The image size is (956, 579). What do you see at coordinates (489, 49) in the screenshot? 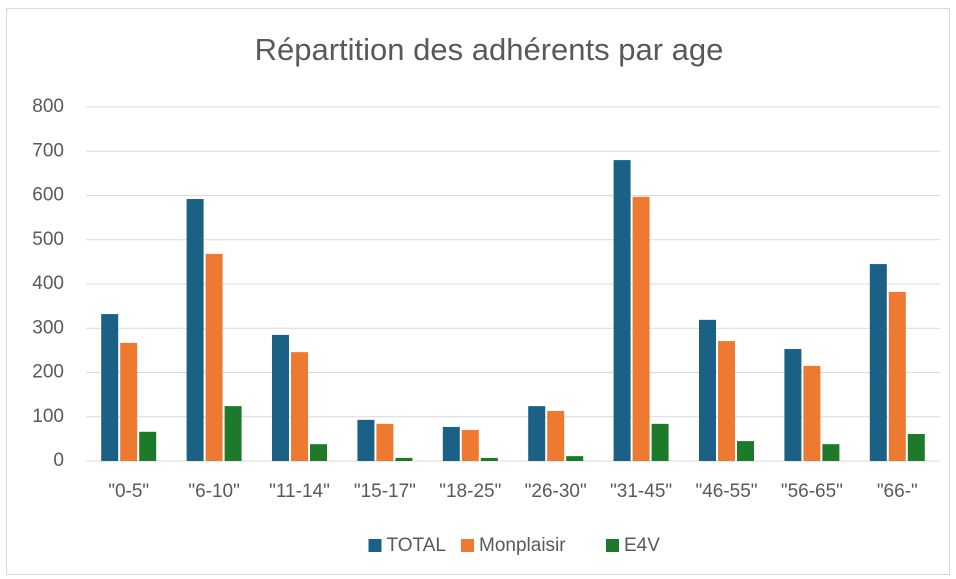
I see `chart-title: Répartition des adhérents par age` at bounding box center [489, 49].